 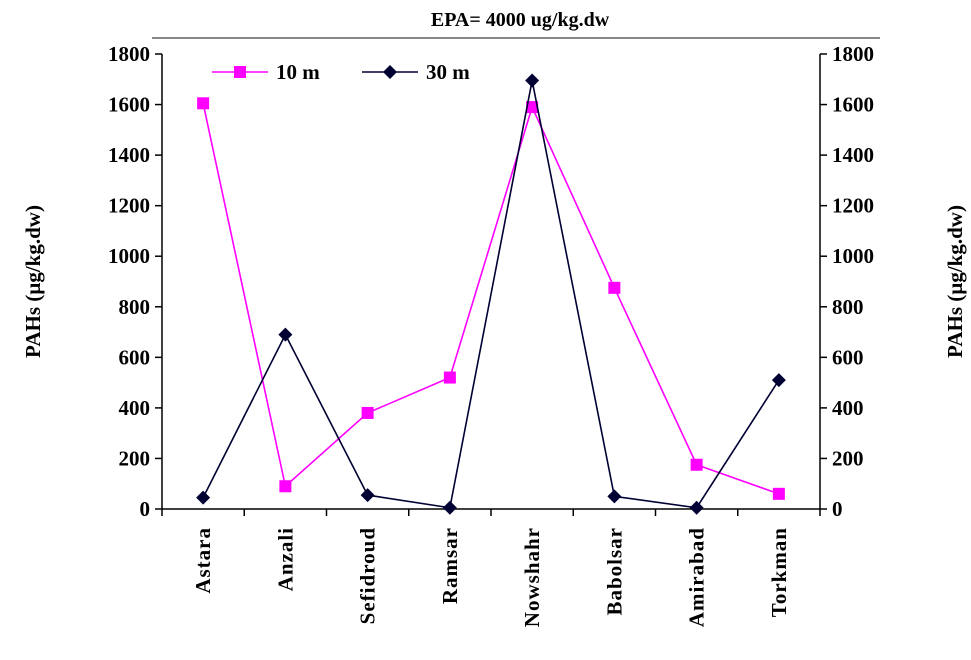 I want to click on y-tick-label-left: 1000, so click(x=129, y=256).